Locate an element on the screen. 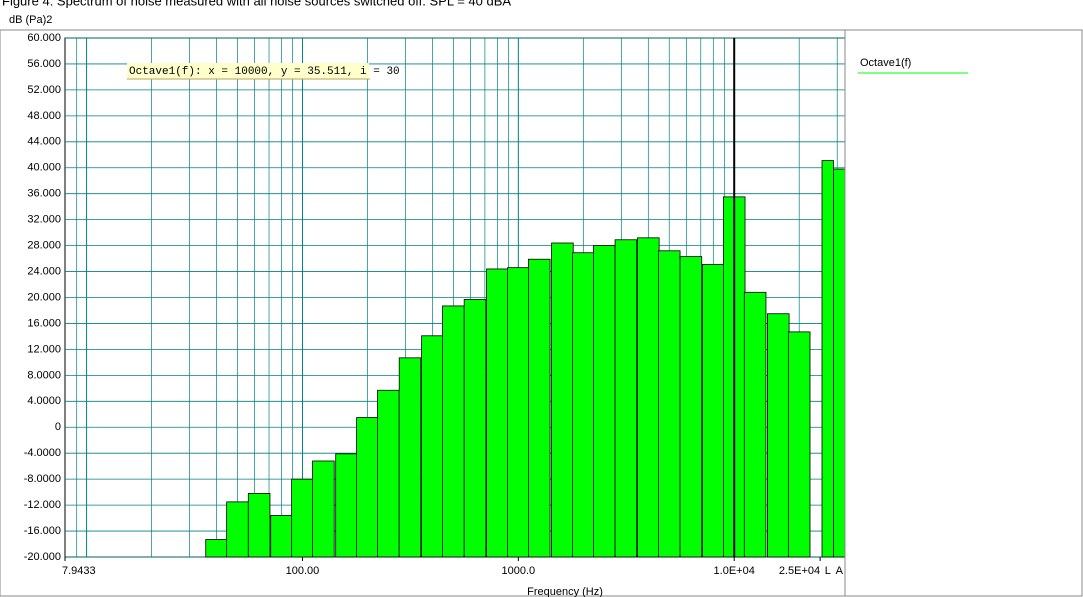 Image resolution: width=1083 pixels, height=597 pixels. y-tick-label: 24.000 is located at coordinates (44, 271).